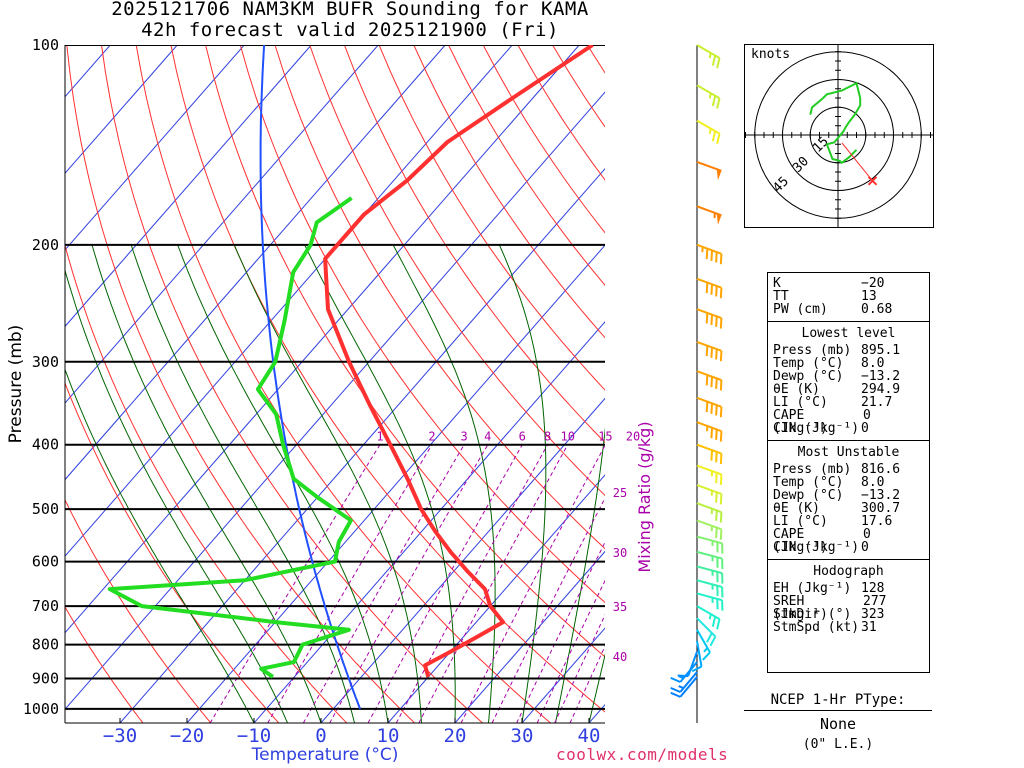 Image resolution: width=1024 pixels, height=768 pixels. I want to click on index-value: −13.2, so click(881, 495).